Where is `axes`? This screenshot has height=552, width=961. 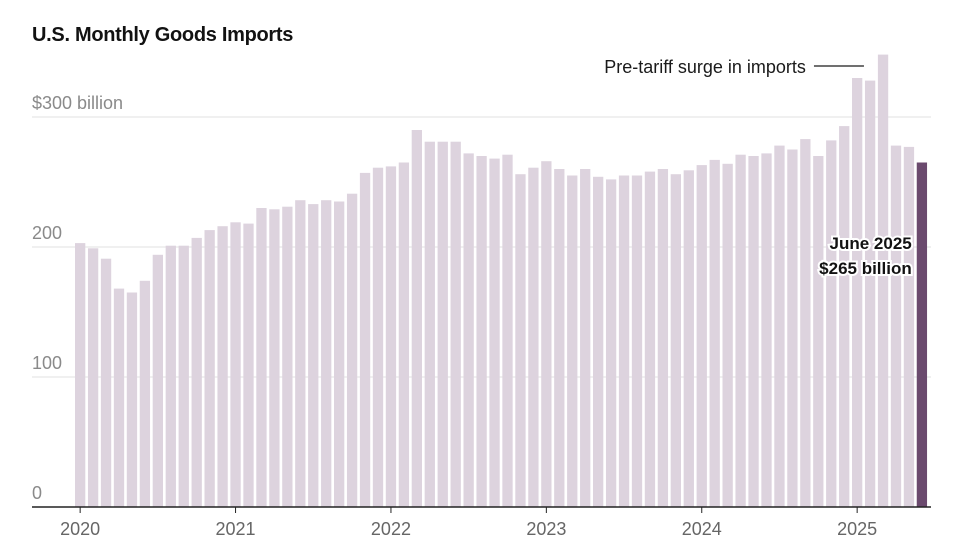
axes is located at coordinates (481, 509).